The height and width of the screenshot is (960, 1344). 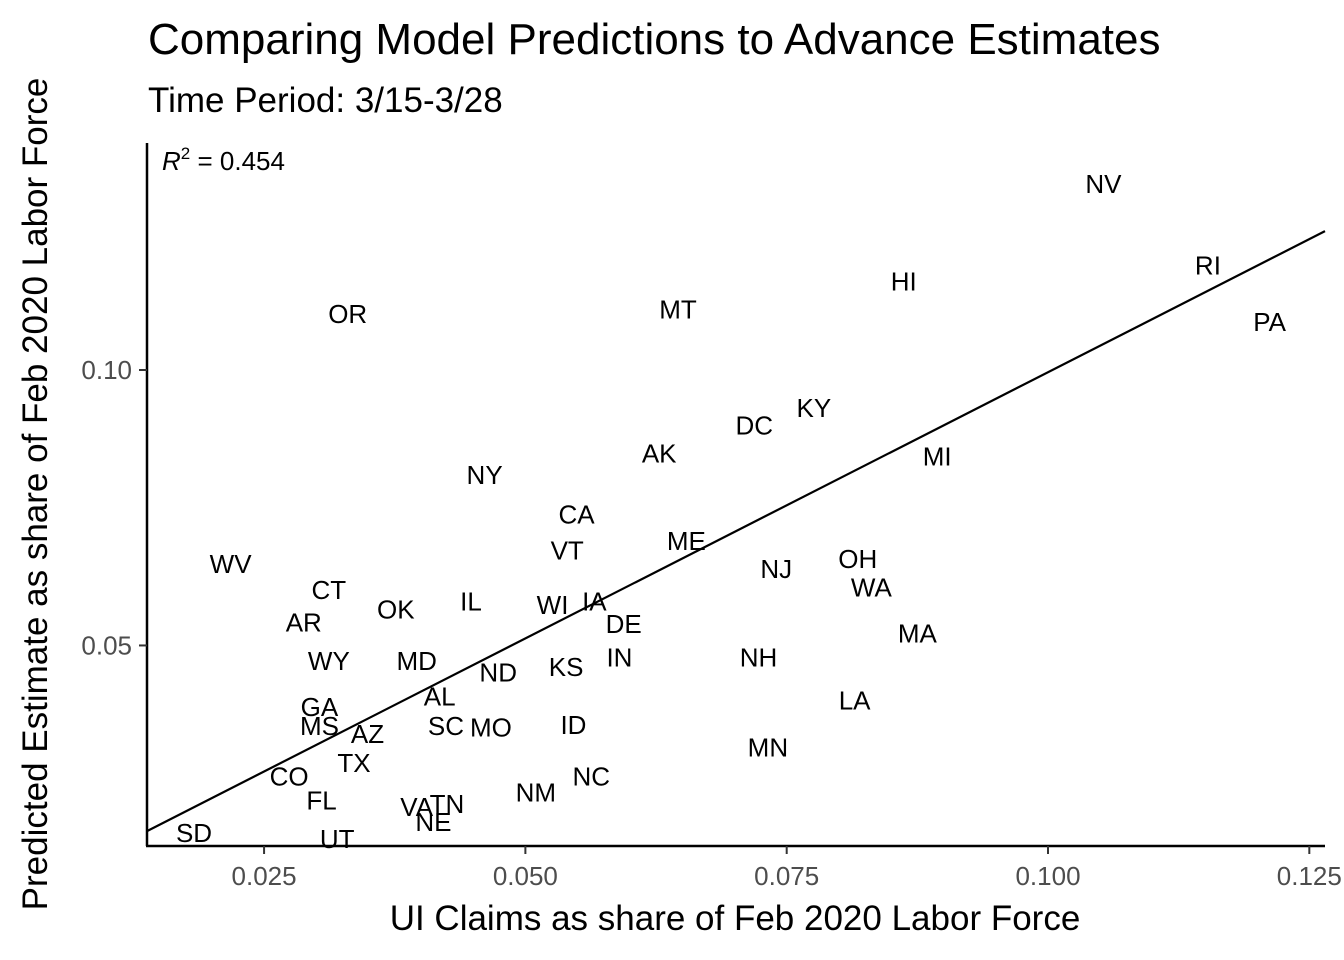 What do you see at coordinates (1309, 876) in the screenshot?
I see `x-tick-label: 0.125` at bounding box center [1309, 876].